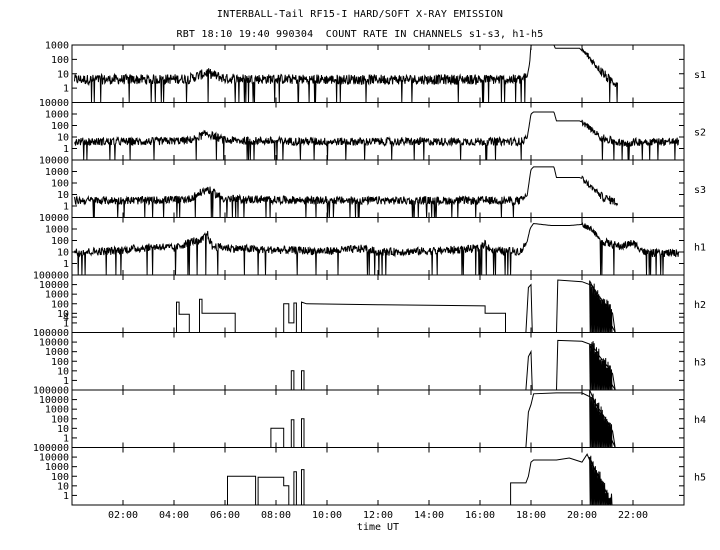 The width and height of the screenshot is (720, 550). I want to click on y-tick-label-h5: 100000, so click(51, 448).